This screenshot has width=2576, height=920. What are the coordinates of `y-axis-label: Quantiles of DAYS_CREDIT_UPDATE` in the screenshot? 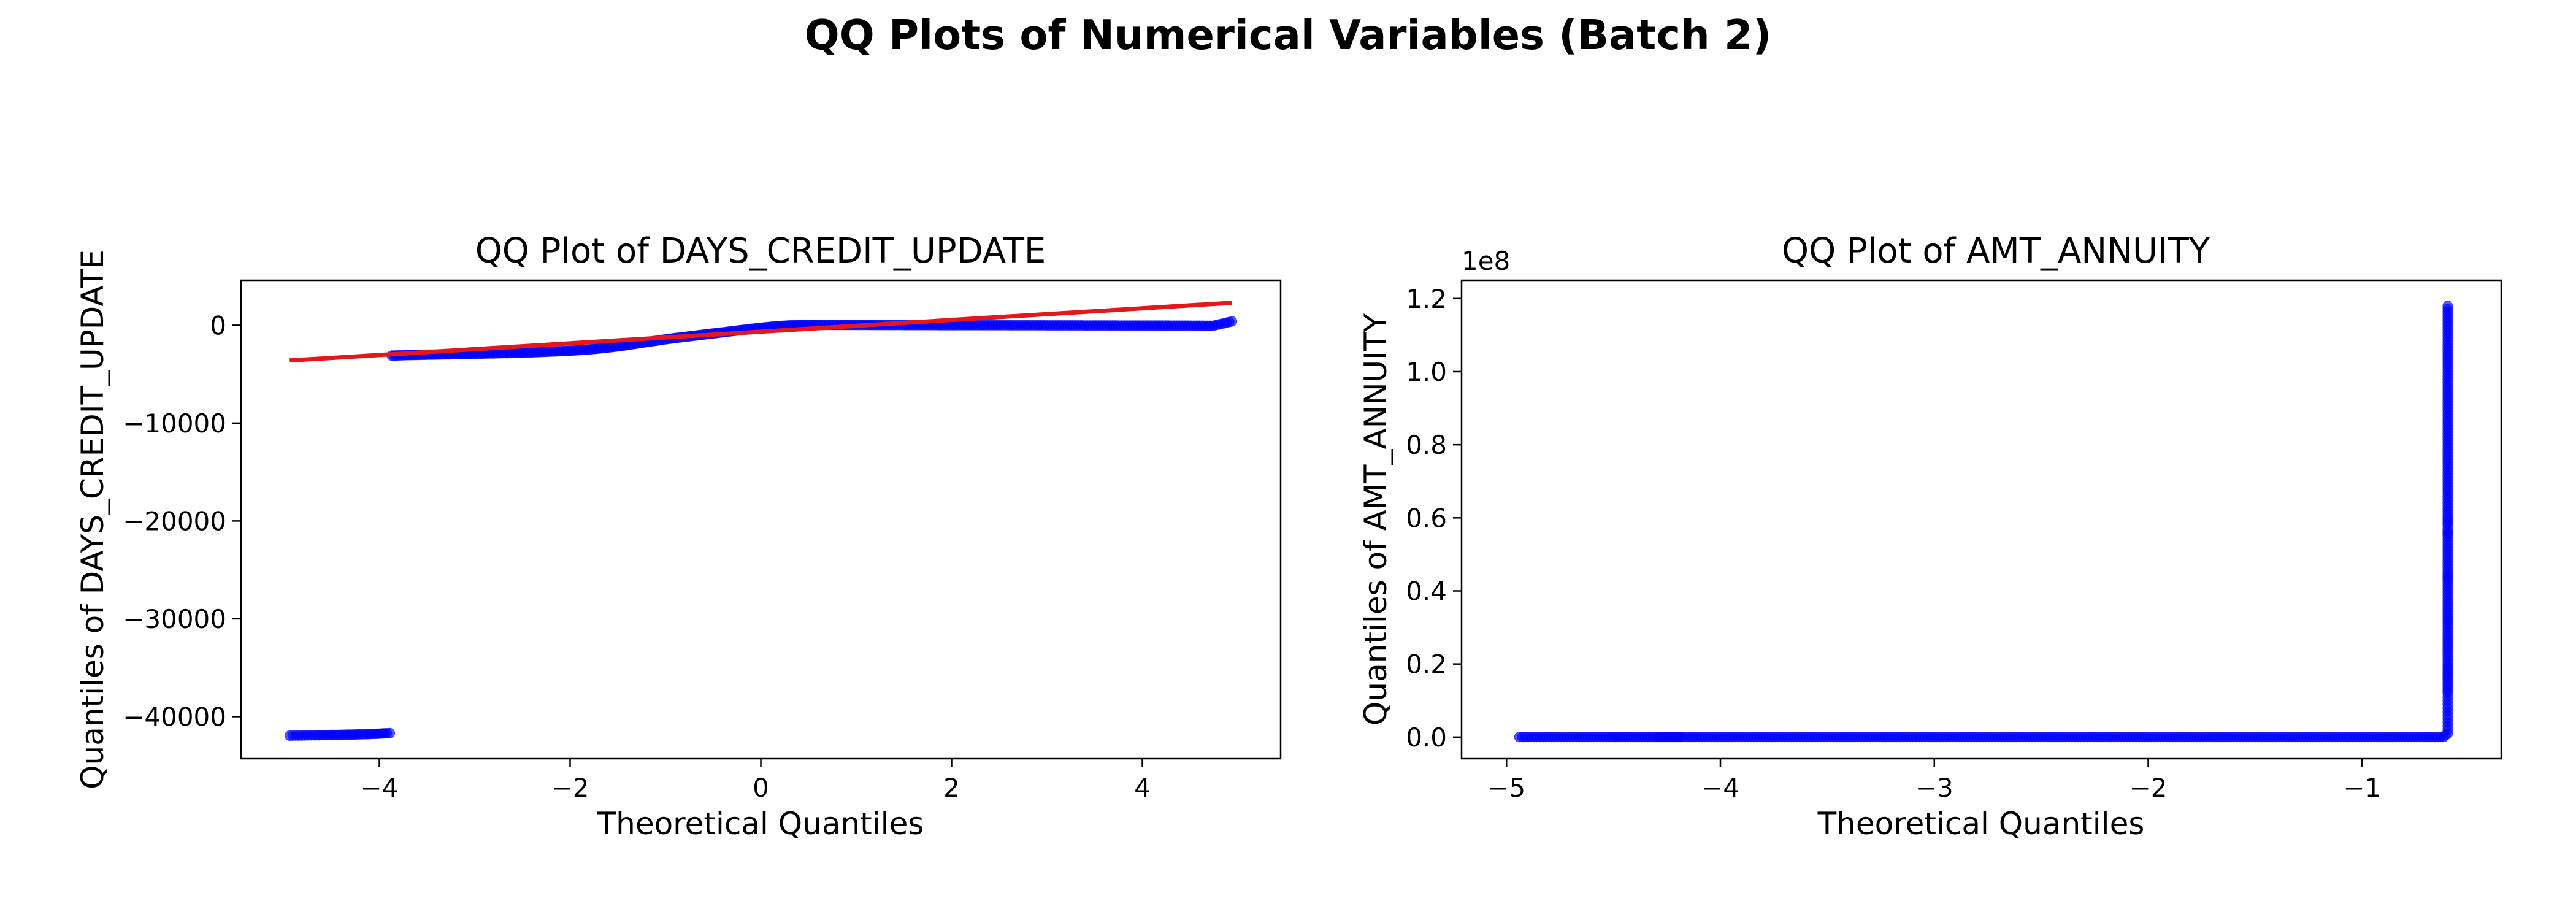 It's located at (92, 519).